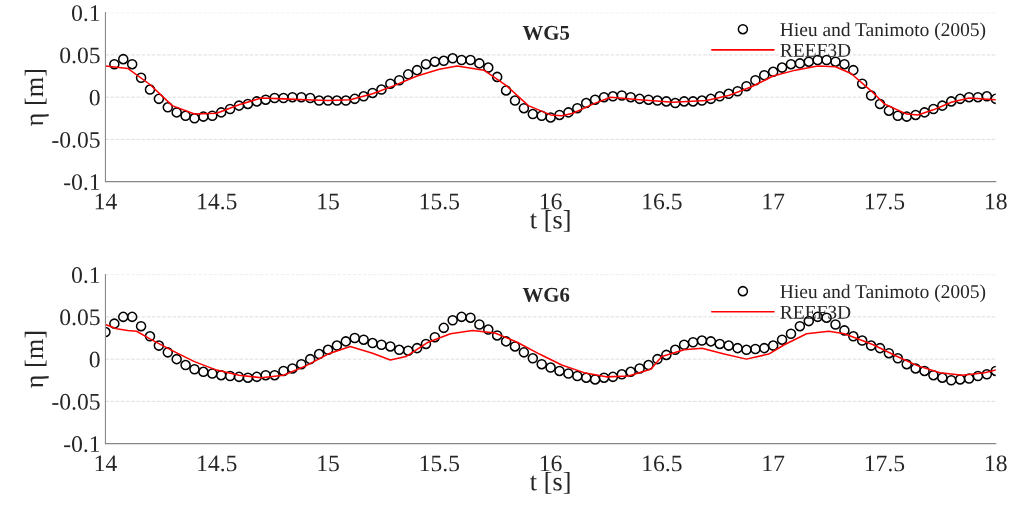 Image resolution: width=1014 pixels, height=507 pixels. I want to click on chart-title: WG6, so click(546, 294).